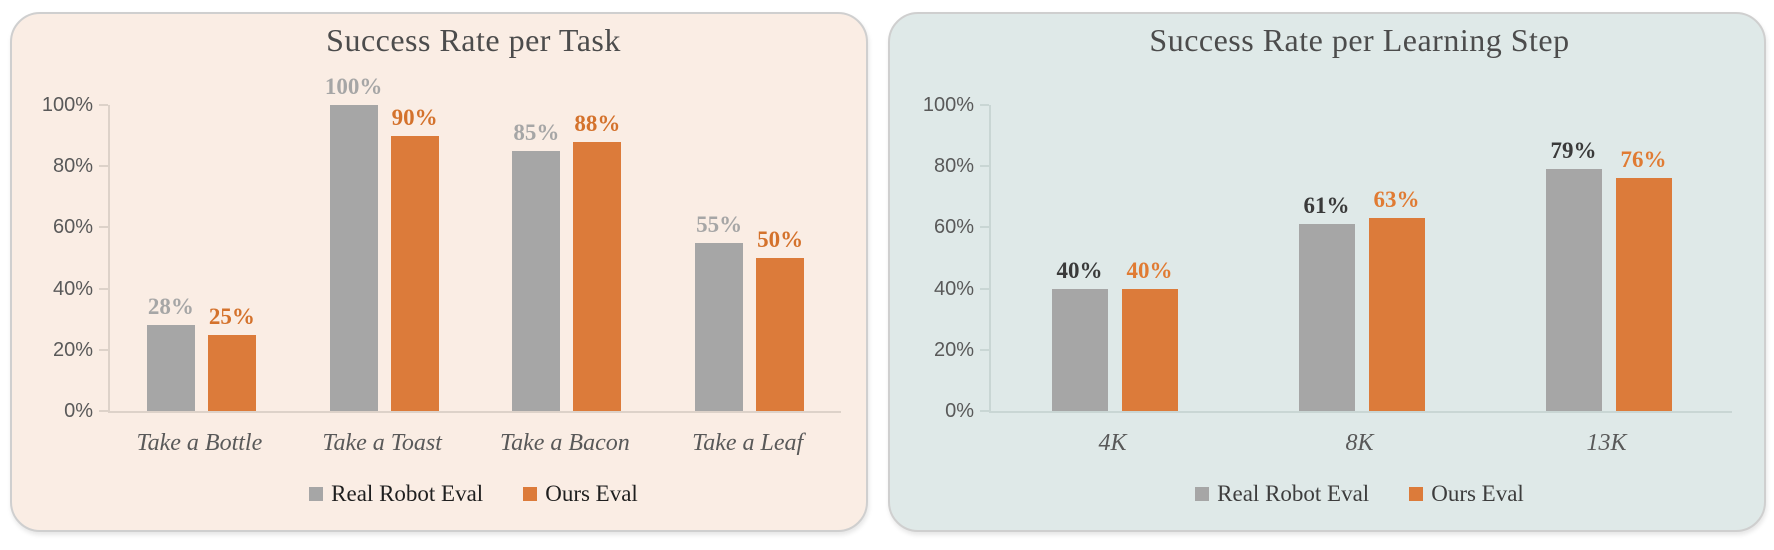 This screenshot has width=1774, height=550. I want to click on bar-value-label: 85%, so click(536, 132).